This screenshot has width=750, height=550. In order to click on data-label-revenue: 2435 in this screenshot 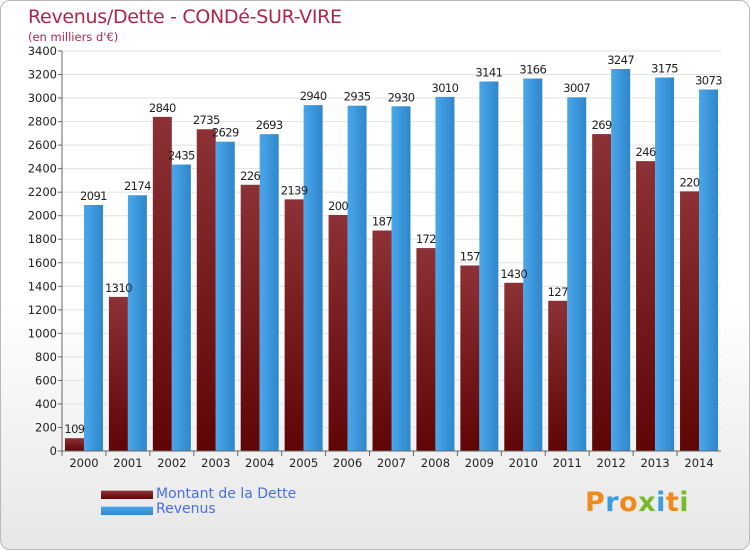, I will do `click(181, 156)`.